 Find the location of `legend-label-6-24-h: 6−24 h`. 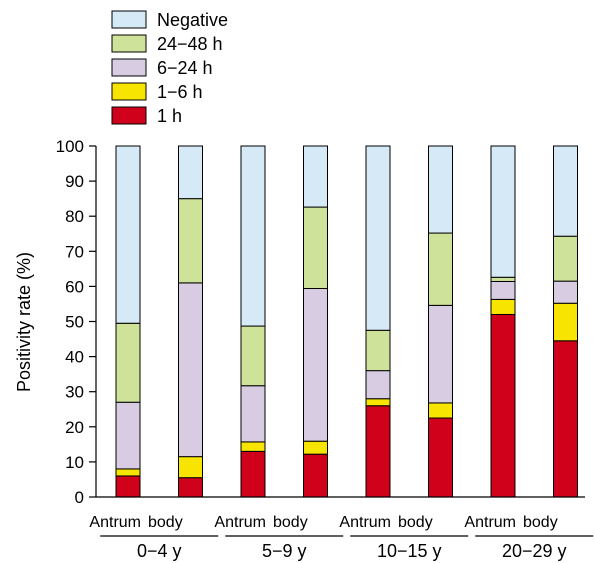

legend-label-6-24-h: 6−24 h is located at coordinates (185, 68).